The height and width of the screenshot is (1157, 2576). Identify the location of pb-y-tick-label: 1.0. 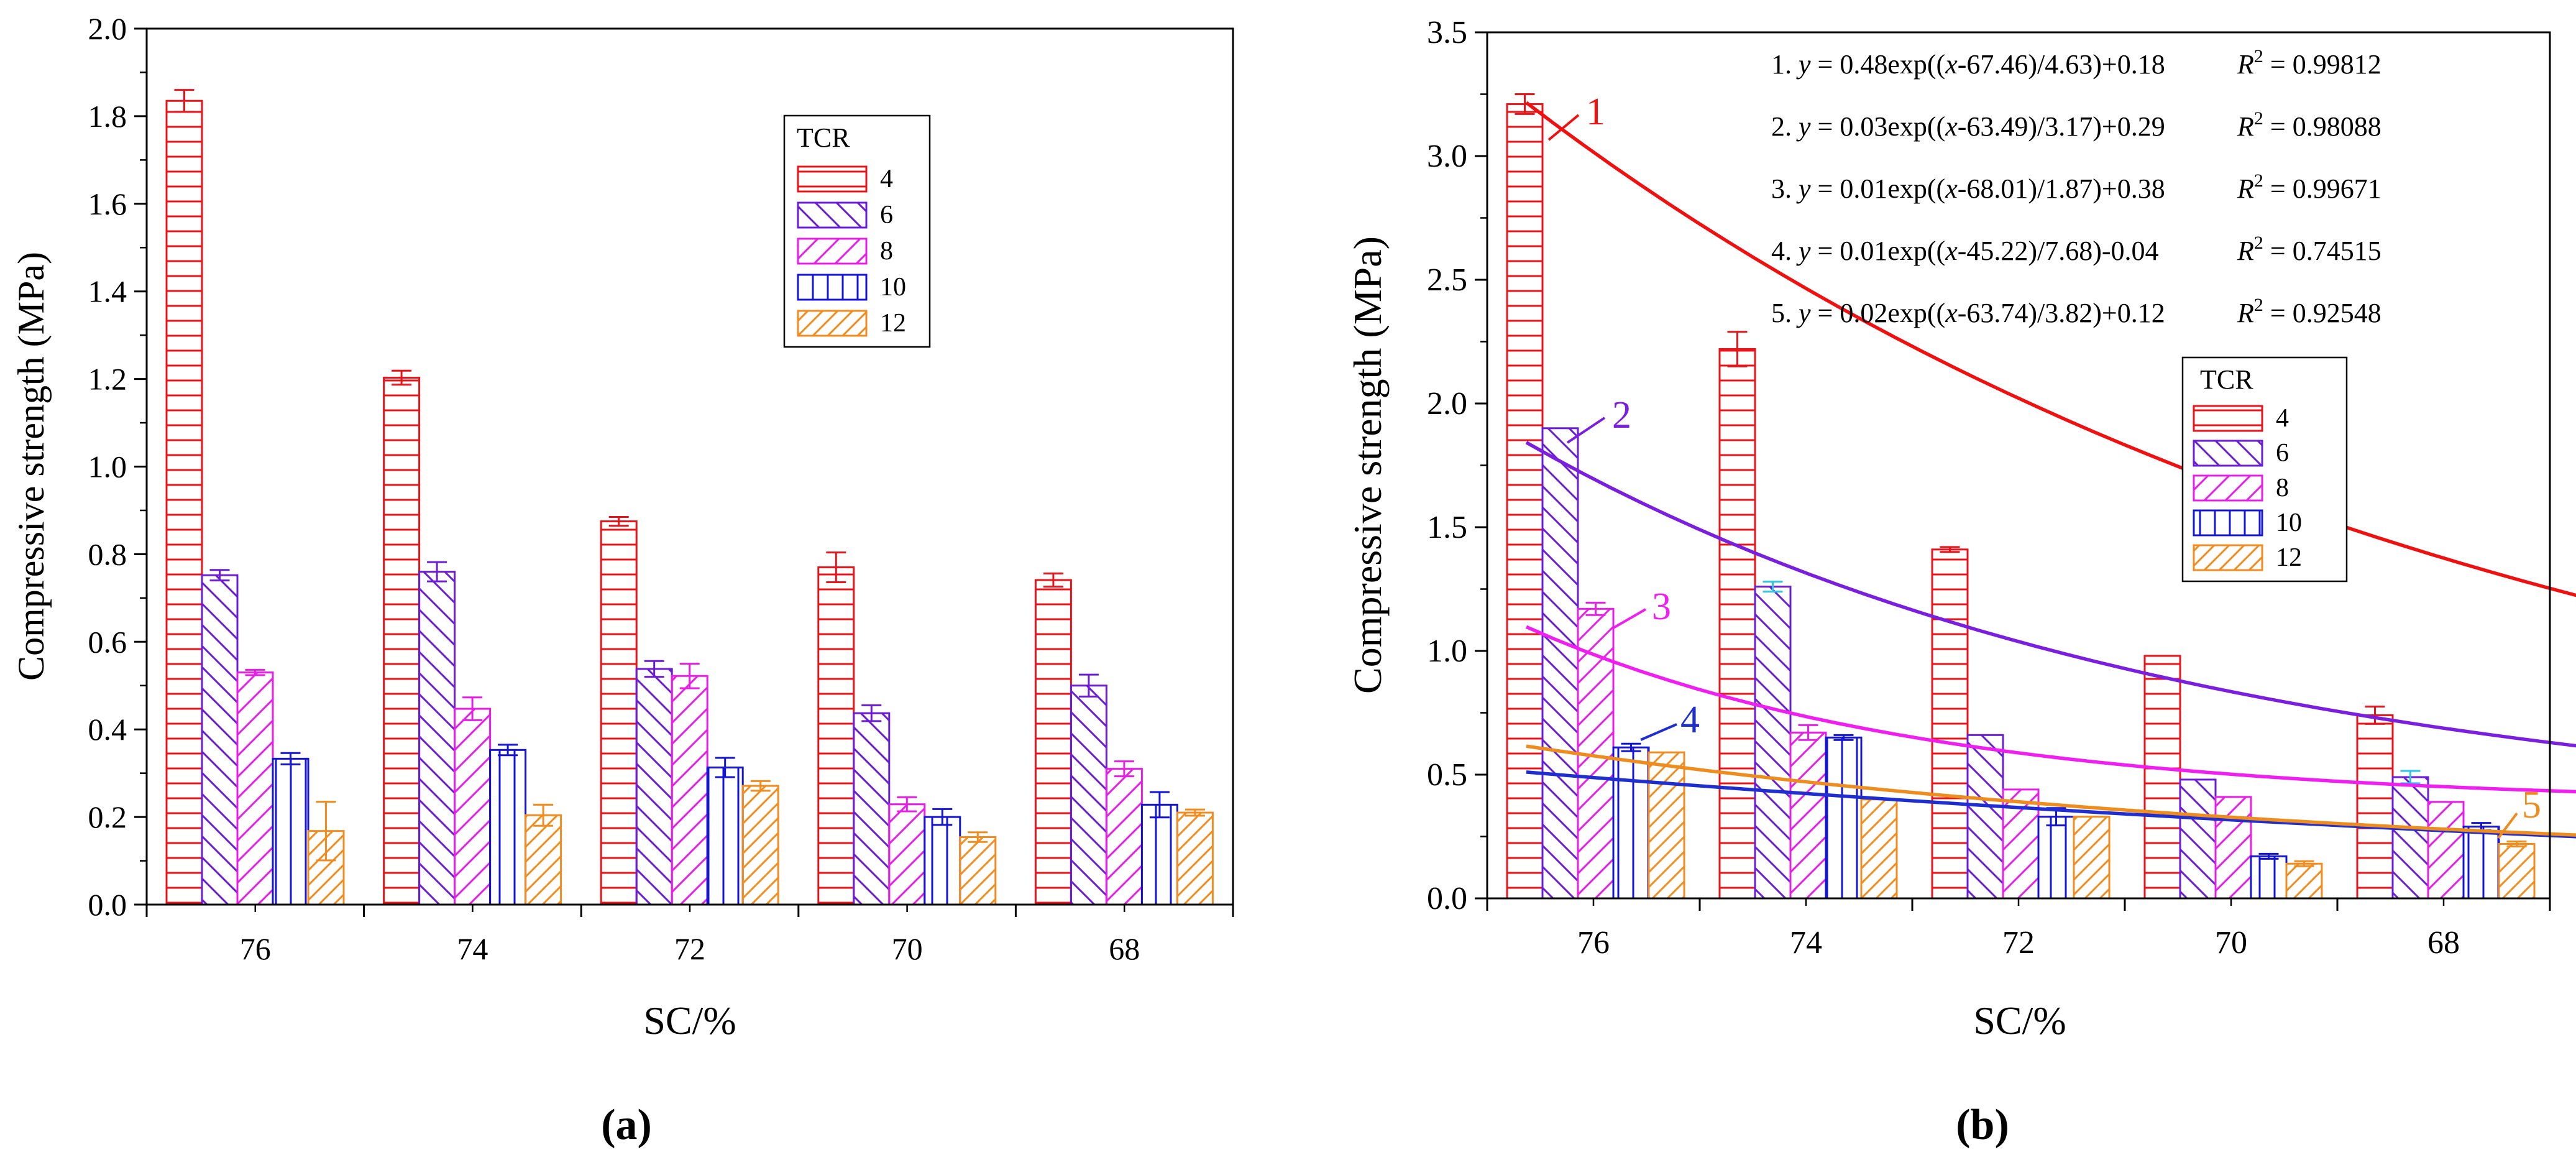
(1447, 651).